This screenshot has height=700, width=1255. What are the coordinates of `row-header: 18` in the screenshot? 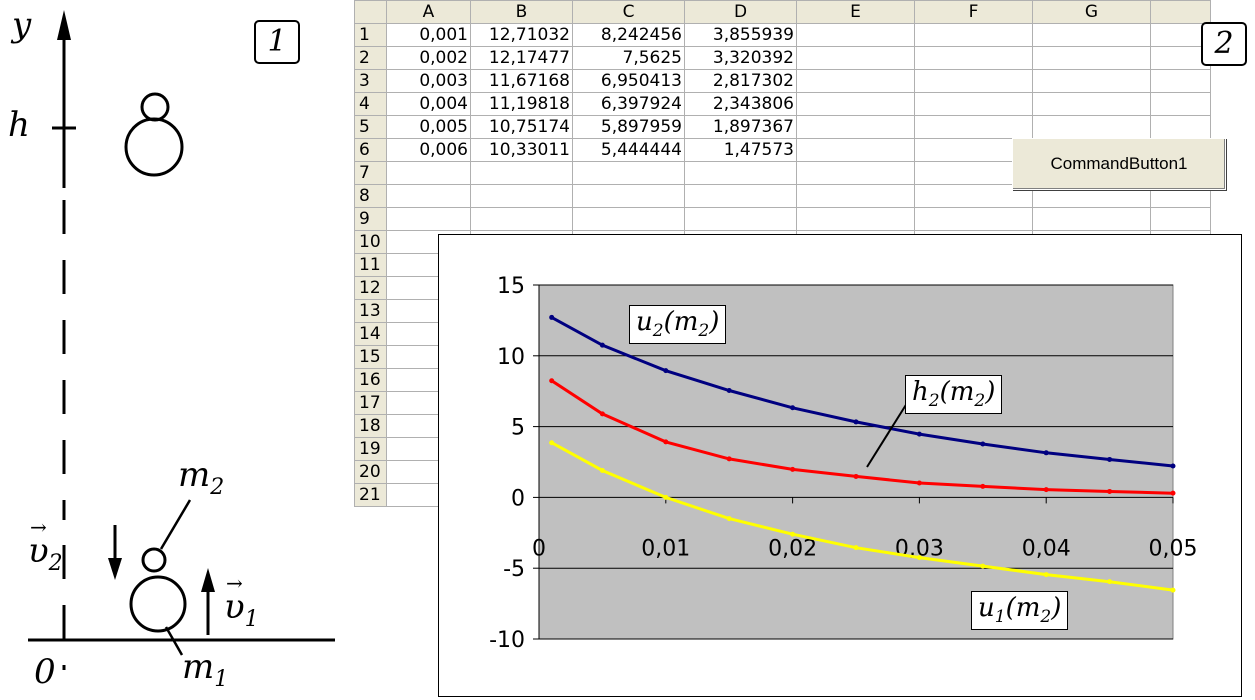 It's located at (370, 426).